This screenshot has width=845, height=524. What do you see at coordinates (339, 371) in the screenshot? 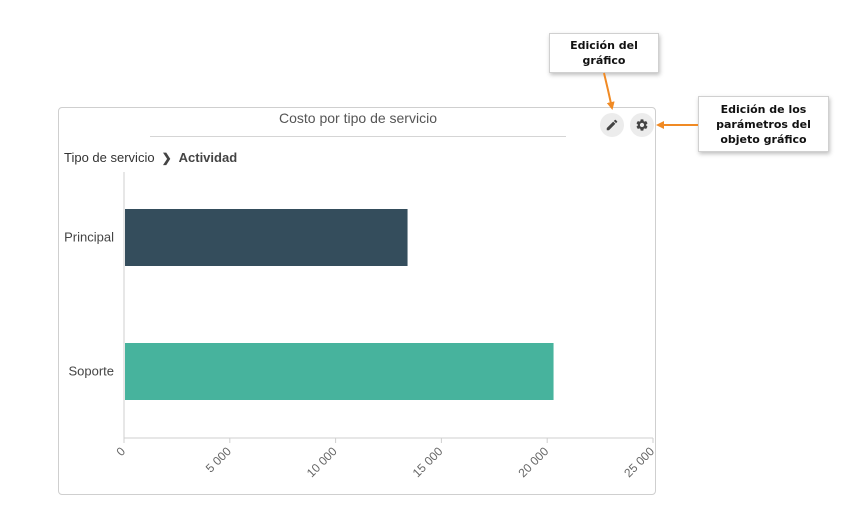
I see `bar-soporte` at bounding box center [339, 371].